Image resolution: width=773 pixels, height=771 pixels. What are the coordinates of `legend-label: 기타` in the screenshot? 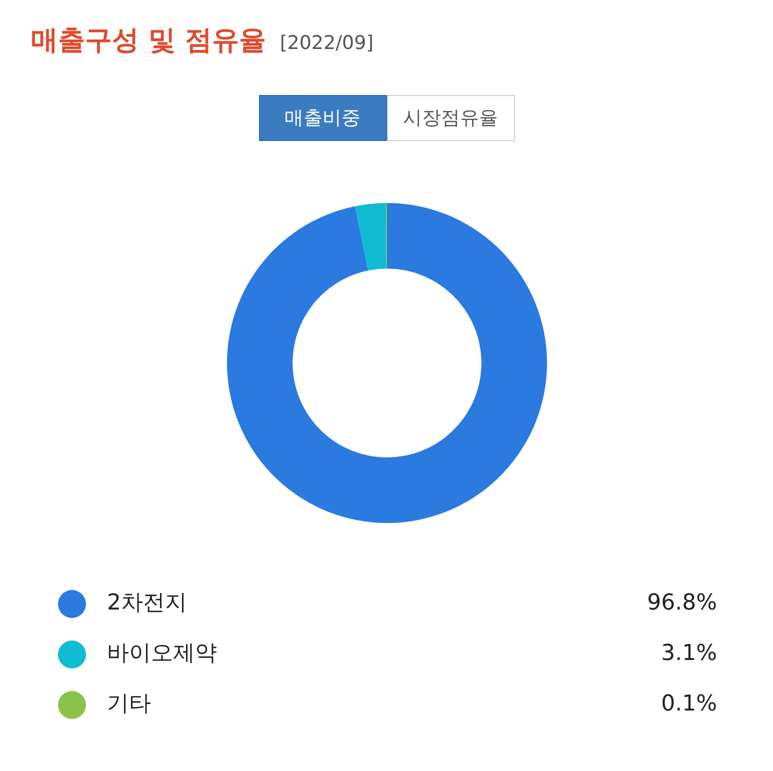 It's located at (129, 704).